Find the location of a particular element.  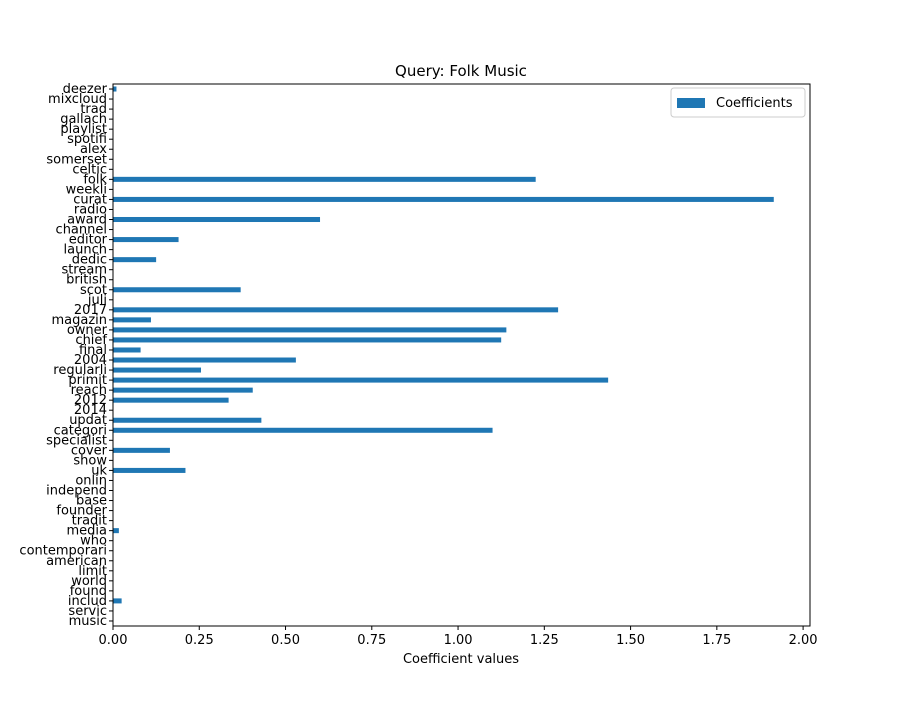

y-tick-label: includ is located at coordinates (87, 601).